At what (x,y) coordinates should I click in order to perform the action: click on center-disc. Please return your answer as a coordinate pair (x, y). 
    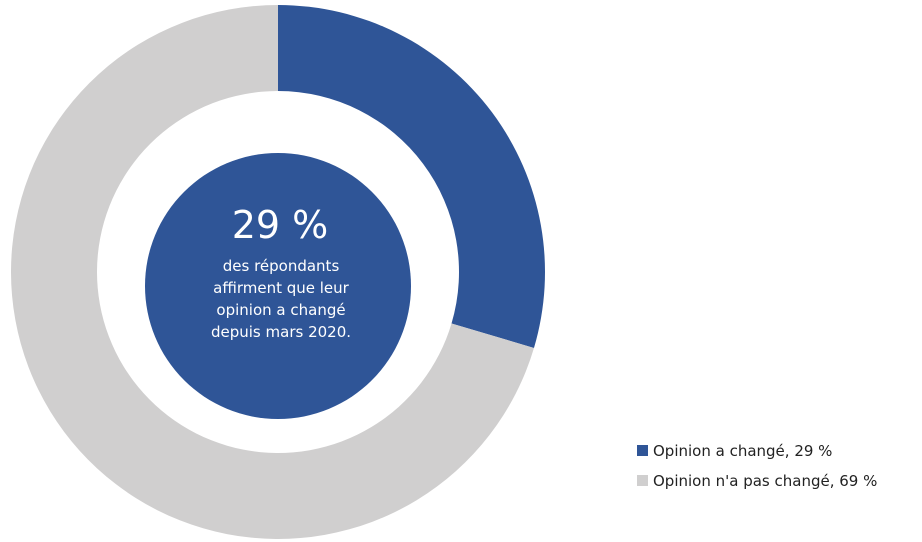
    Looking at the image, I should click on (278, 286).